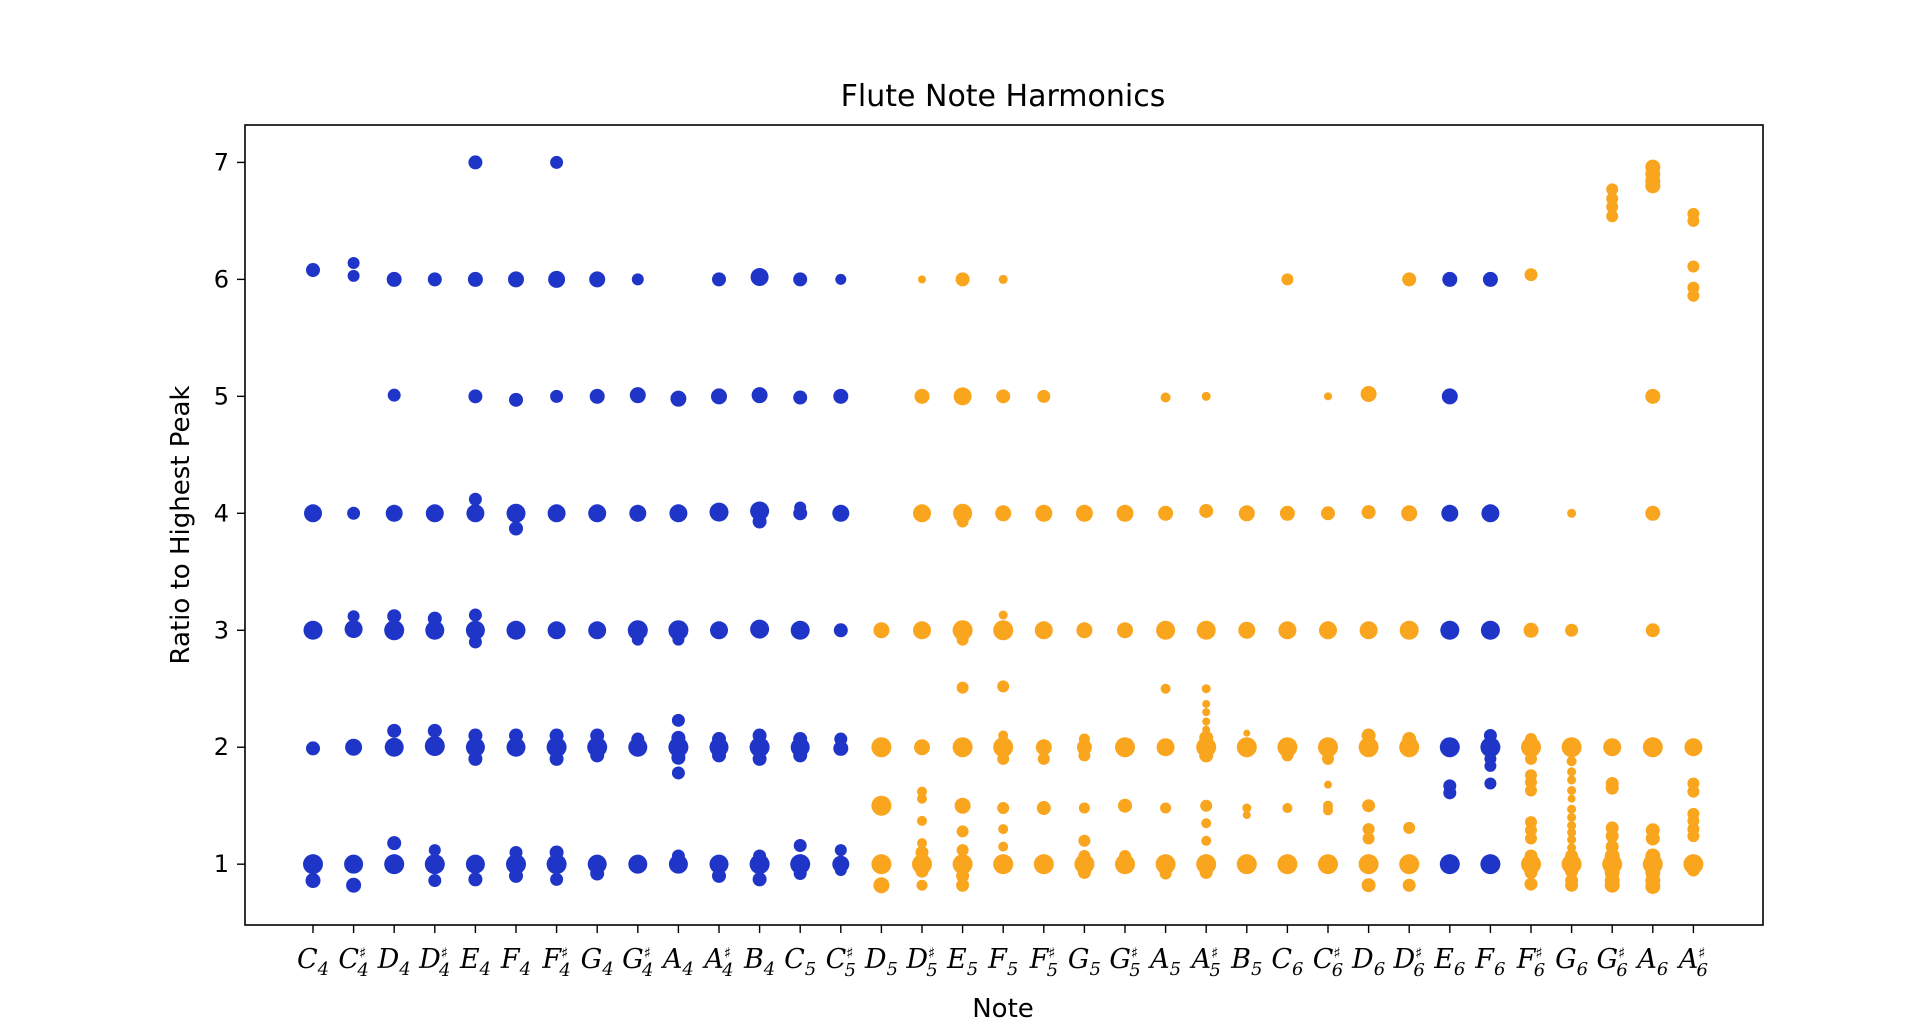 This screenshot has width=1928, height=1024. I want to click on y-tick-label: 1, so click(221, 864).